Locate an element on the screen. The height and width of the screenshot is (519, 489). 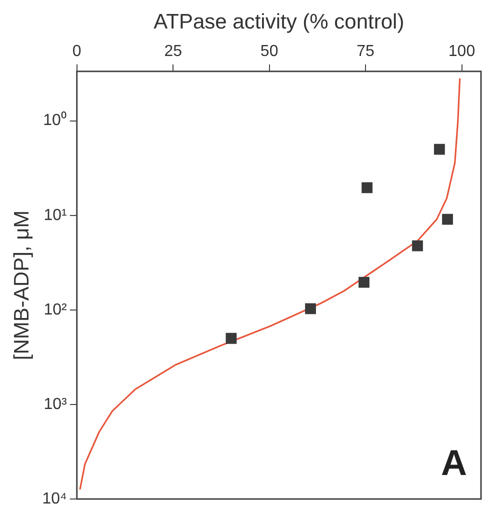
y-tick-label: 10⁰ is located at coordinates (55, 120).